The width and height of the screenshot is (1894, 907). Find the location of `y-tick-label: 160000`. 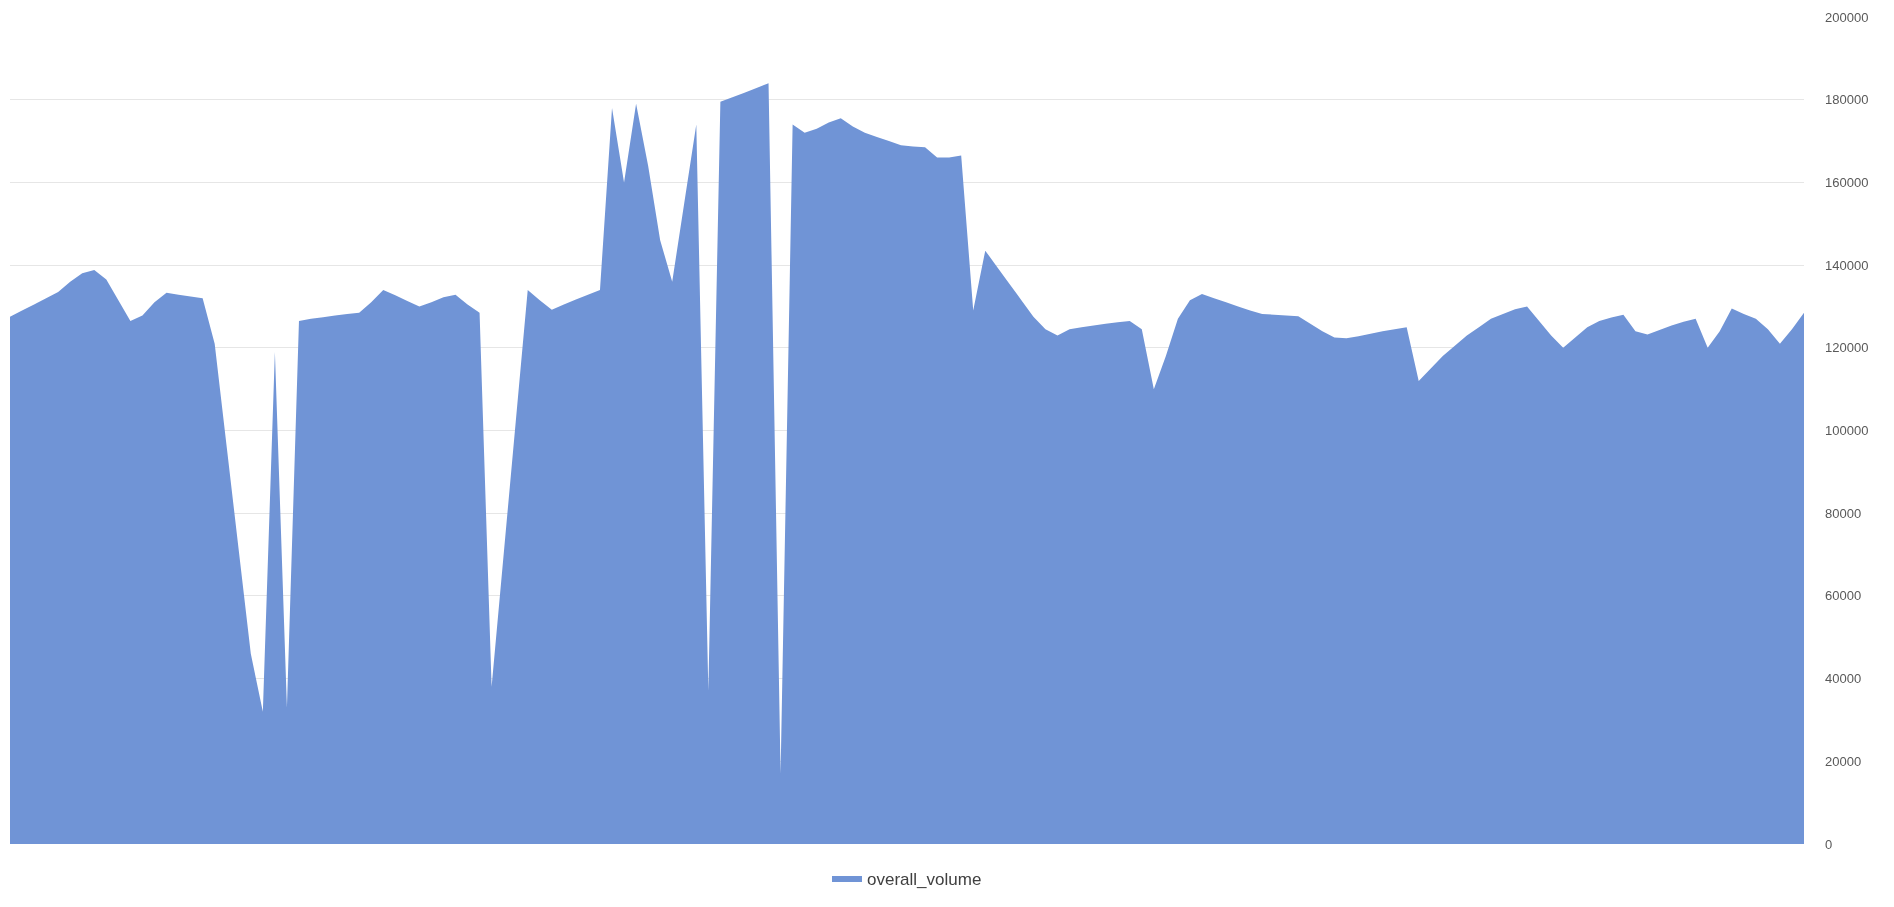

y-tick-label: 160000 is located at coordinates (1847, 182).